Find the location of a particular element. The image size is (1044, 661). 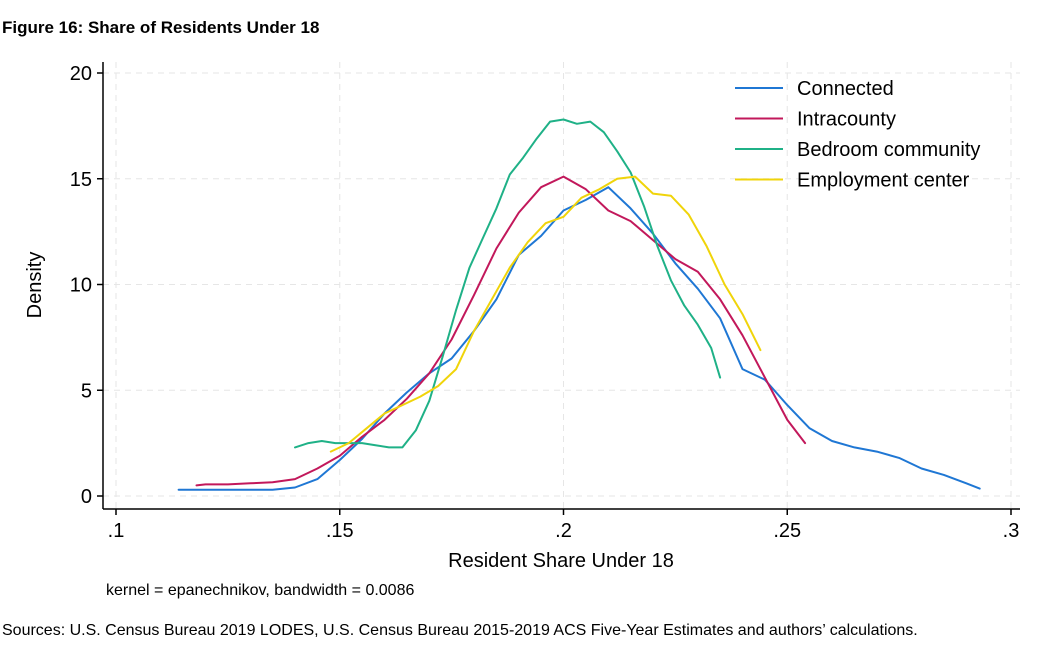

x-tick-label: .1 is located at coordinates (116, 531).